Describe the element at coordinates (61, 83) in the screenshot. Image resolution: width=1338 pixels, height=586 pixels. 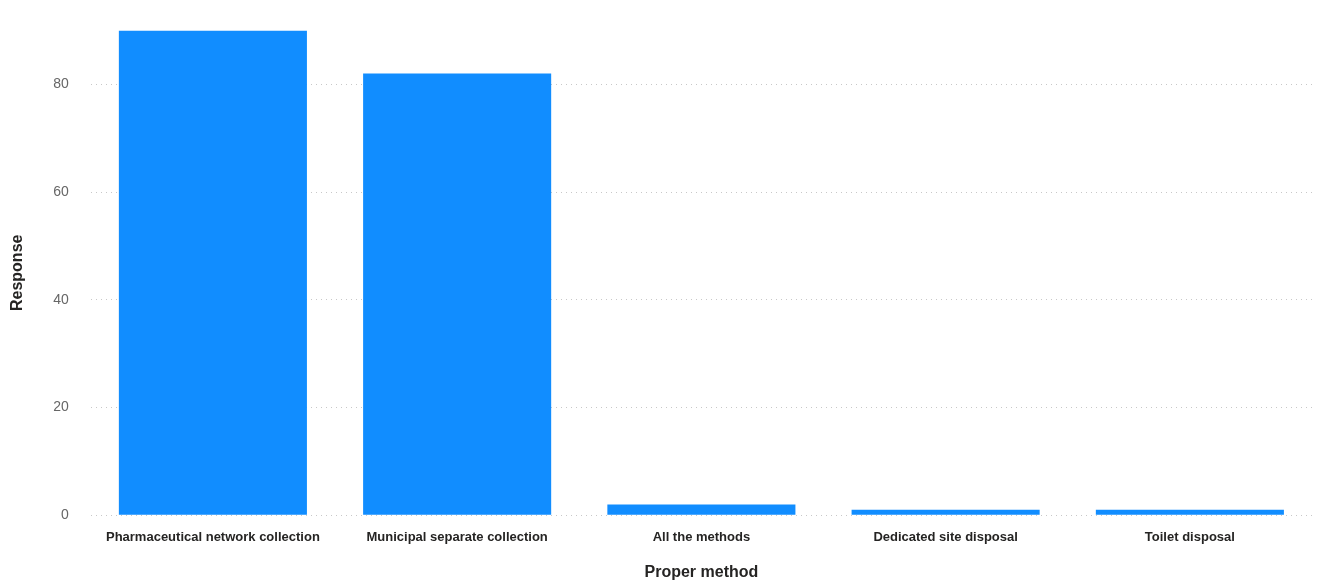
I see `y-tick-label: 80` at that location.